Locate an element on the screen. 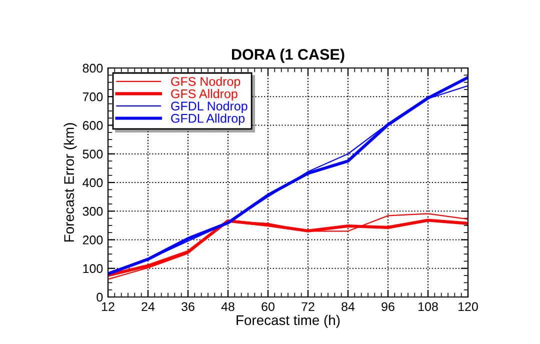  x-tick-label: 24 is located at coordinates (148, 306).